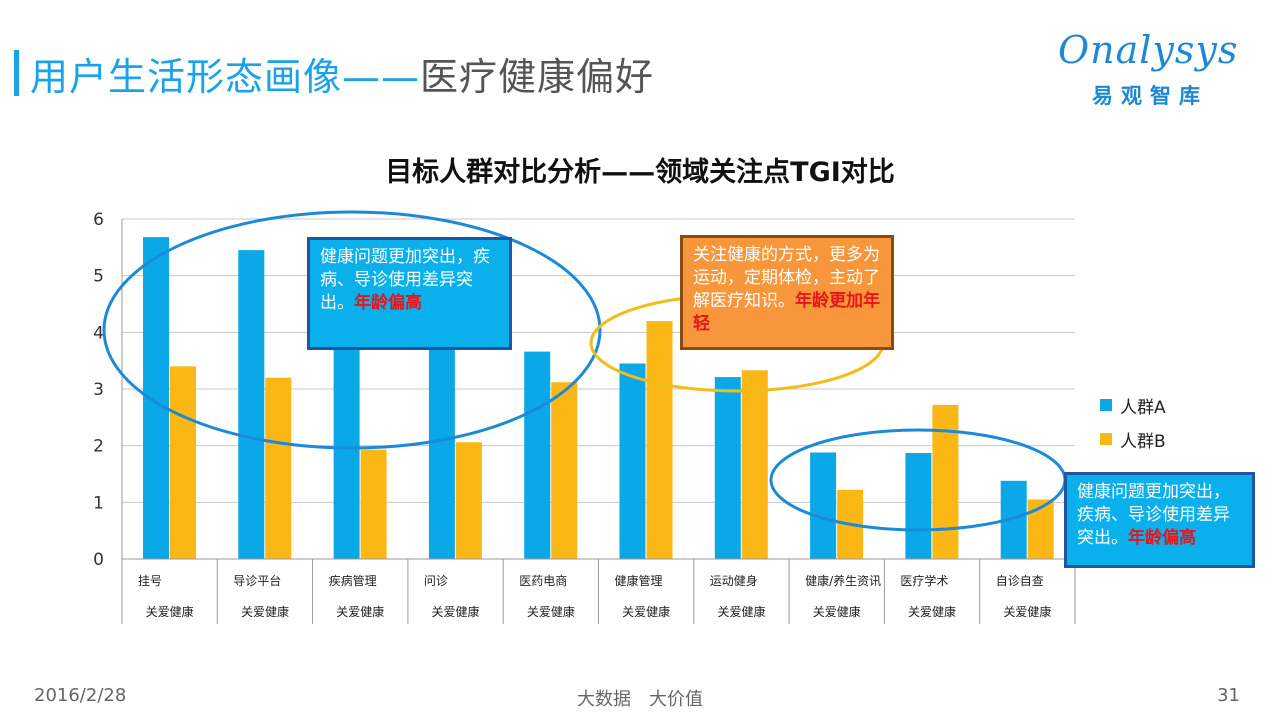 This screenshot has width=1280, height=720. I want to click on title-accent-bar, so click(16, 73).